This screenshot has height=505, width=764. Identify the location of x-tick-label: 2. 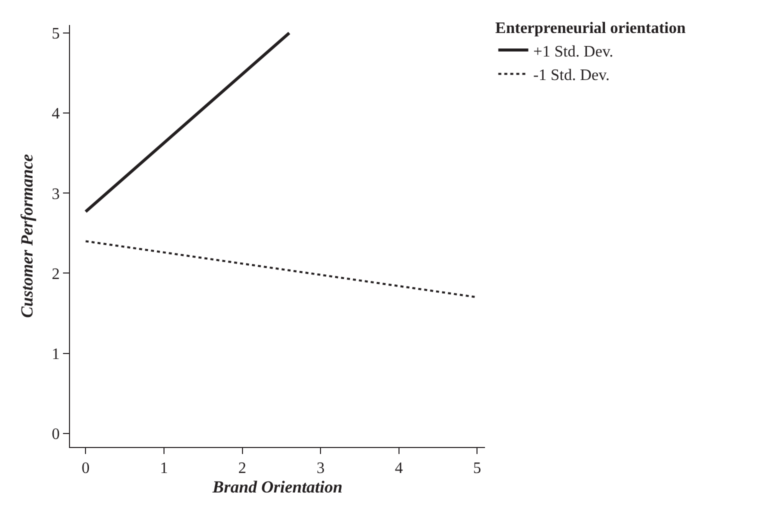
(242, 469).